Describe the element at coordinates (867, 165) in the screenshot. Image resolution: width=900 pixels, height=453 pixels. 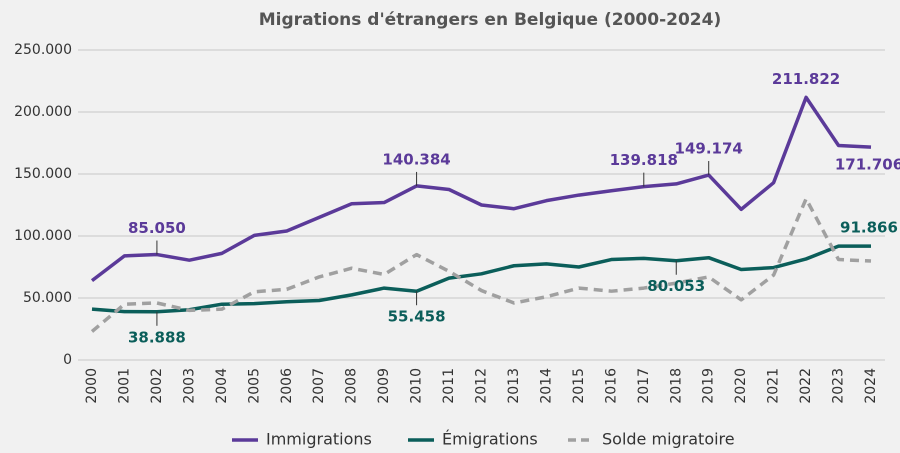
I see `data-label: 171.706` at that location.